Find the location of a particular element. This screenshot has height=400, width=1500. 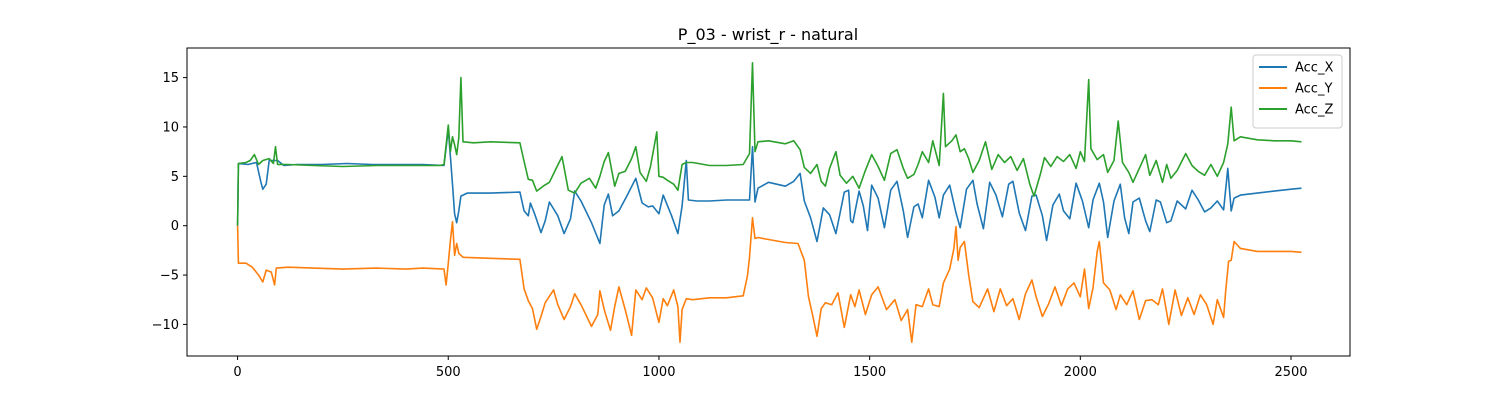

y-axis: −10 −5 0 5 10 15 is located at coordinates (169, 202).